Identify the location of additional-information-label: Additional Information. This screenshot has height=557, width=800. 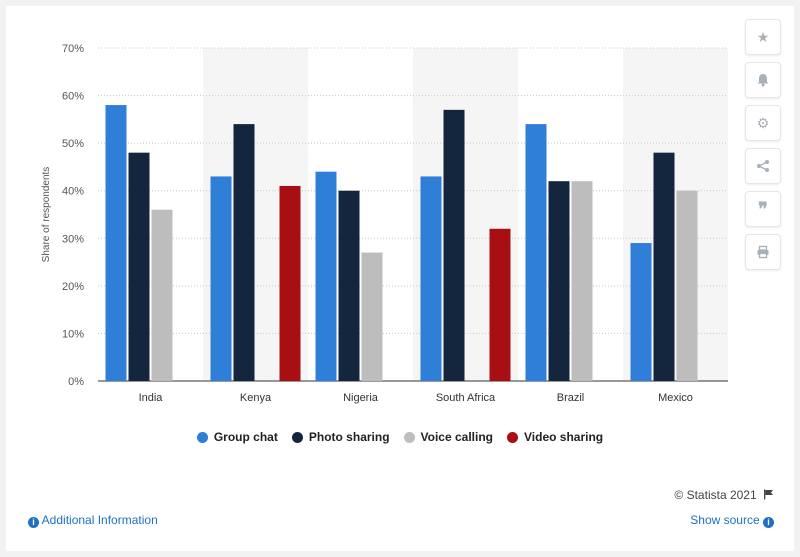
(99, 520).